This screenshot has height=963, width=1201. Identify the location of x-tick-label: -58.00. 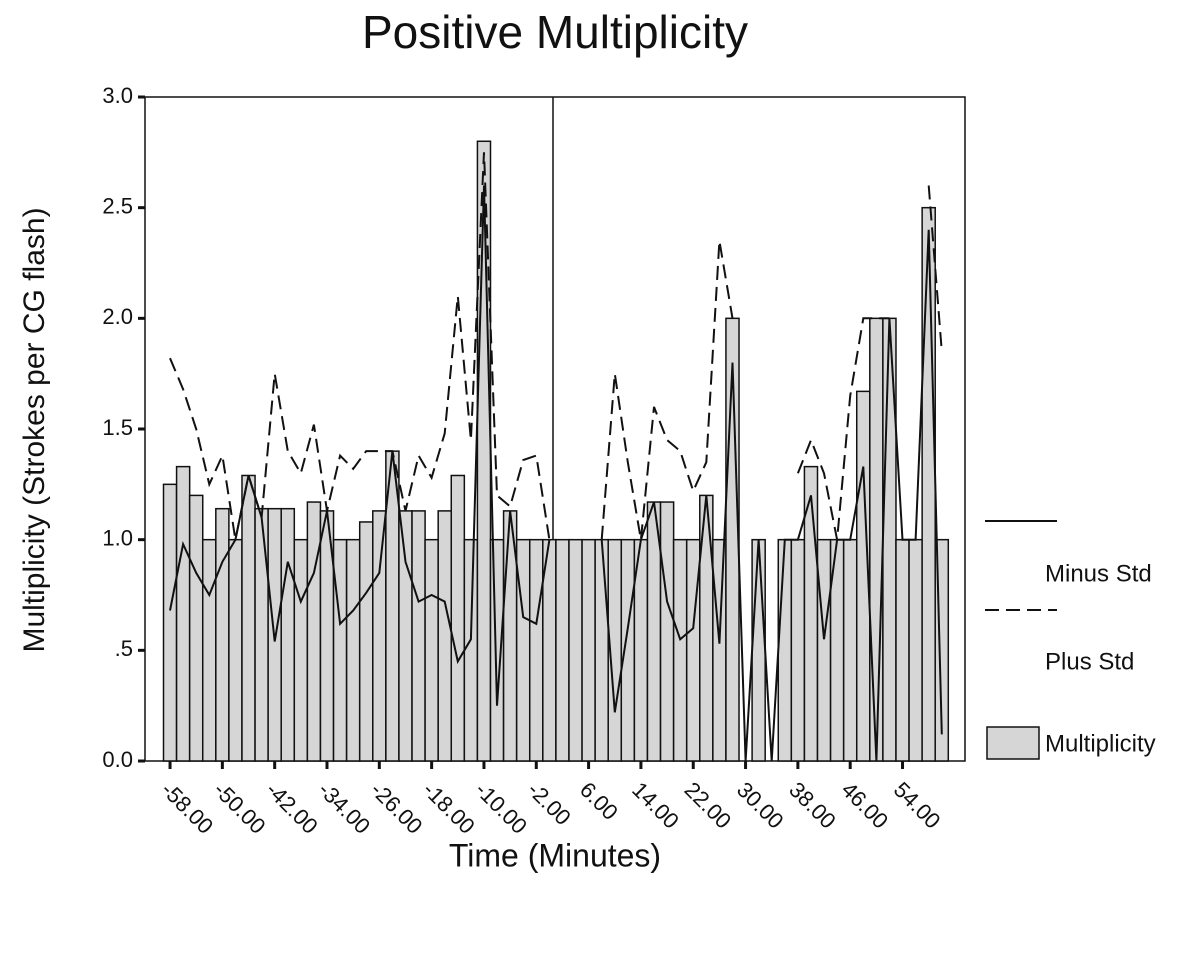
(187, 808).